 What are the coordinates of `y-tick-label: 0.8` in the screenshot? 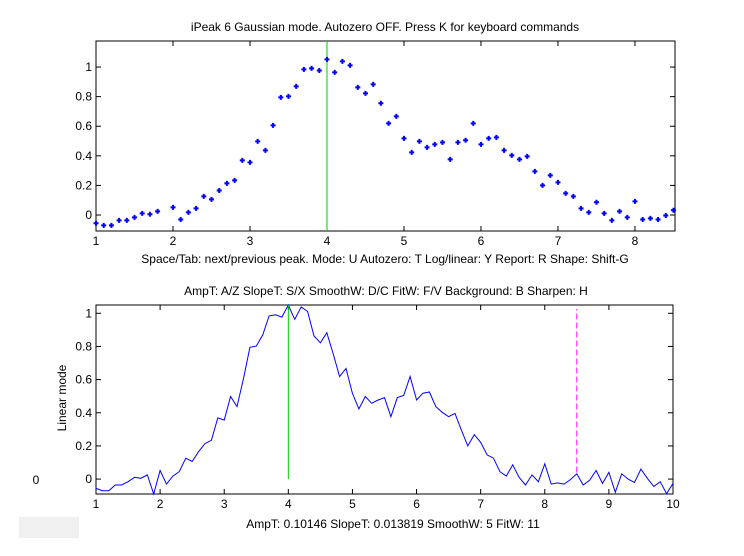 It's located at (83, 346).